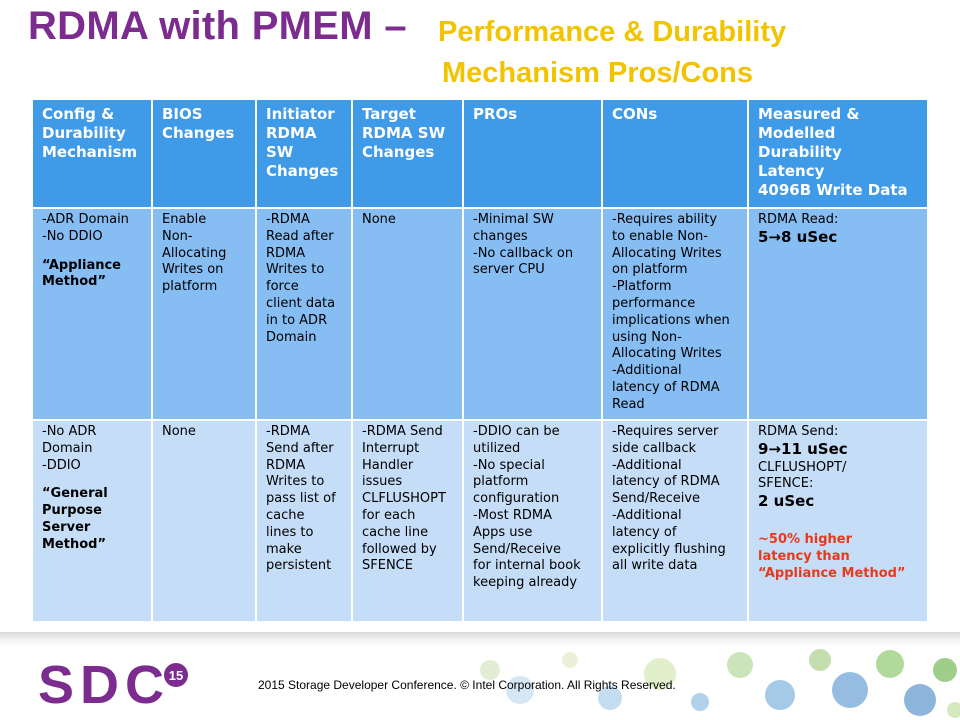 Image resolution: width=960 pixels, height=720 pixels. Describe the element at coordinates (598, 73) in the screenshot. I see `slide-subtitle-line2: Mechanism Pros/Cons` at that location.